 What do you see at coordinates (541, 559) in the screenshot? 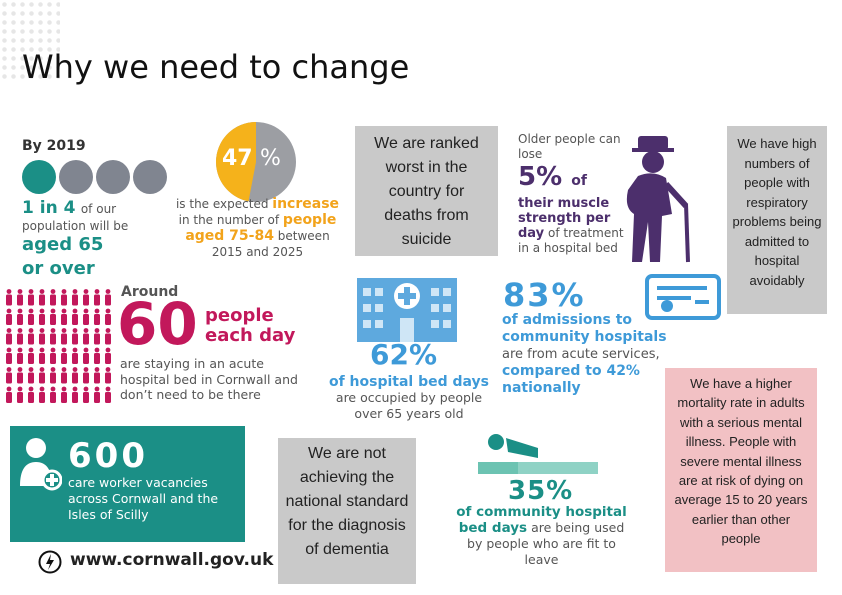
I see `community-line4: leave` at bounding box center [541, 559].